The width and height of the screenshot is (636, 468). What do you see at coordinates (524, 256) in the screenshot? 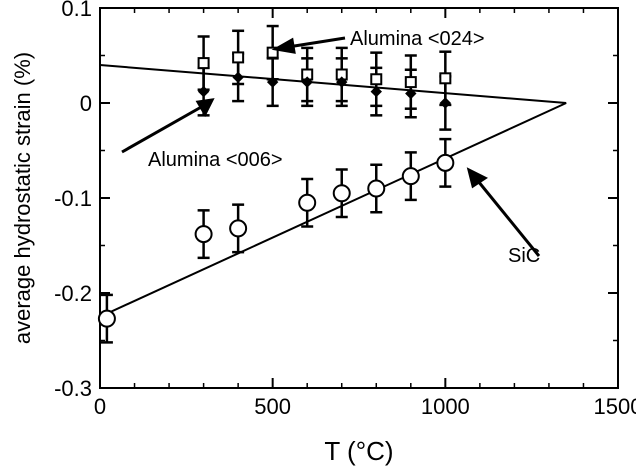
I see `annotation-sic: SiC` at bounding box center [524, 256].